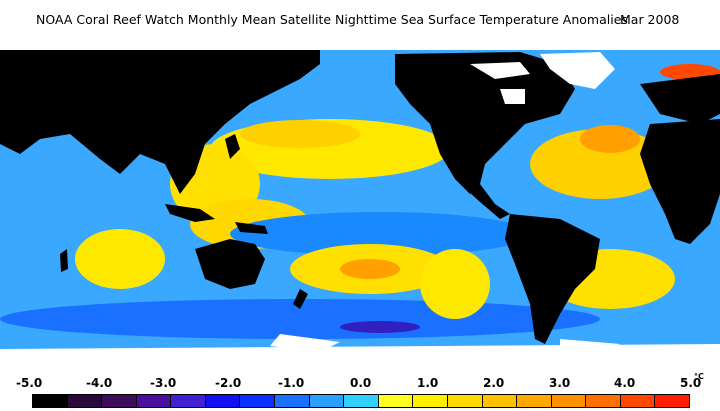 The height and width of the screenshot is (411, 720). Describe the element at coordinates (625, 383) in the screenshot. I see `tick-label: 4.0` at that location.